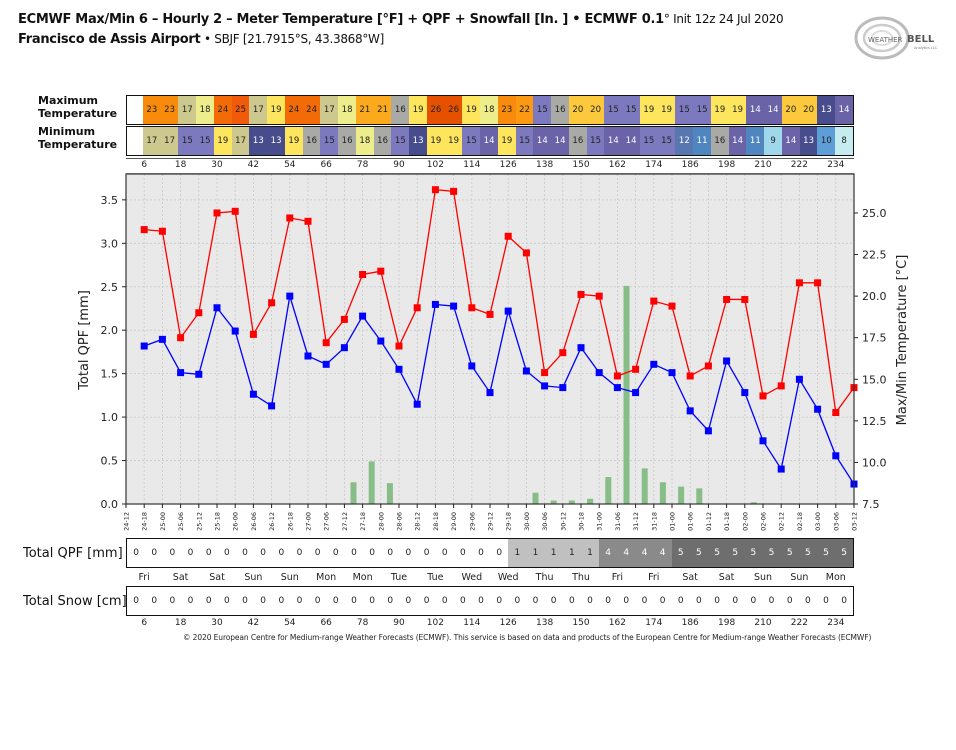  Describe the element at coordinates (110, 461) in the screenshot. I see `y-tick-left: 0.5` at that location.